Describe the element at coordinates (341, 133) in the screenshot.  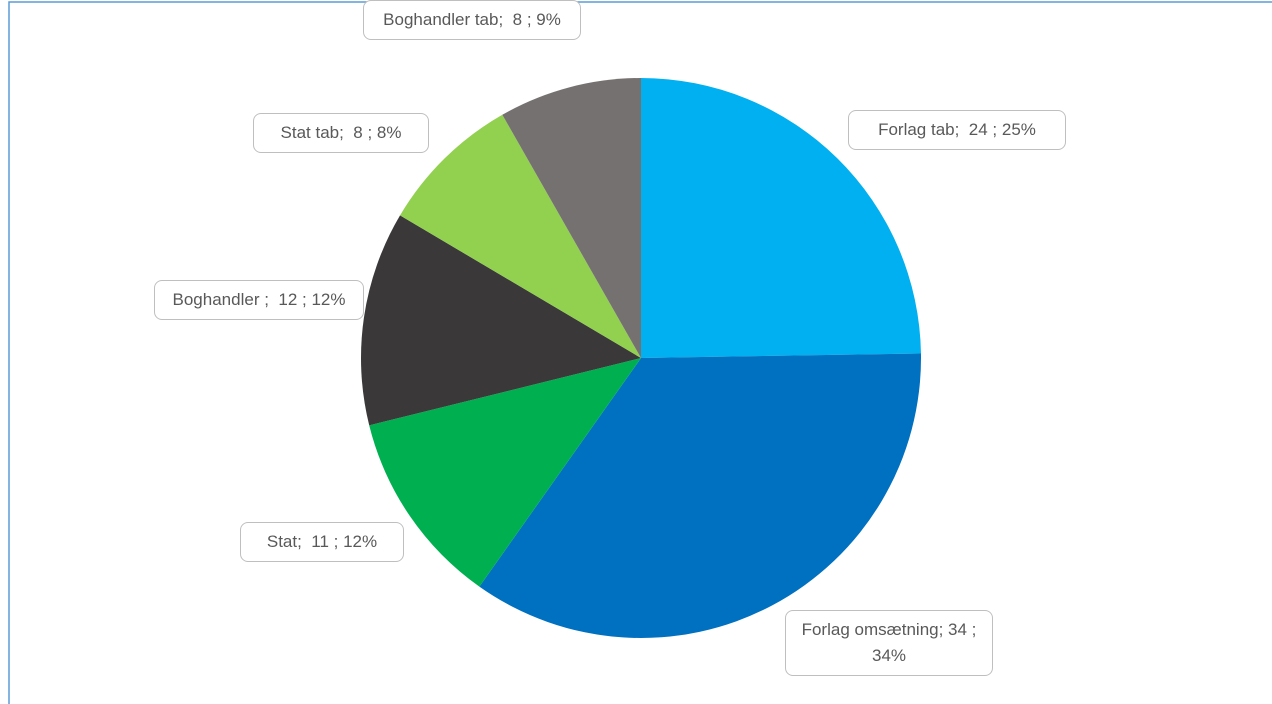
I see `data-label: Stat tab; 8 ; 8%` at that location.